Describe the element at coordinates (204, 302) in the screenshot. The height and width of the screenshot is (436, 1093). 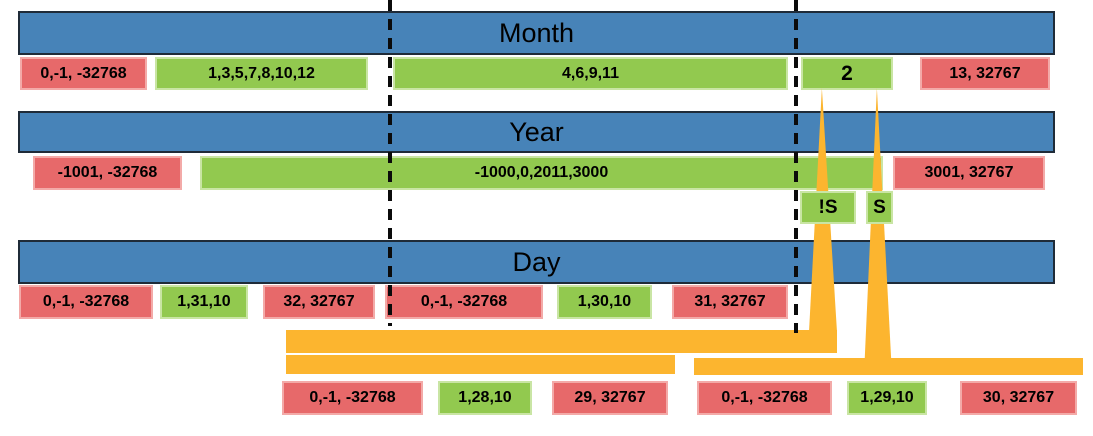
I see `day-valid-partition-31: 1,31,10` at that location.